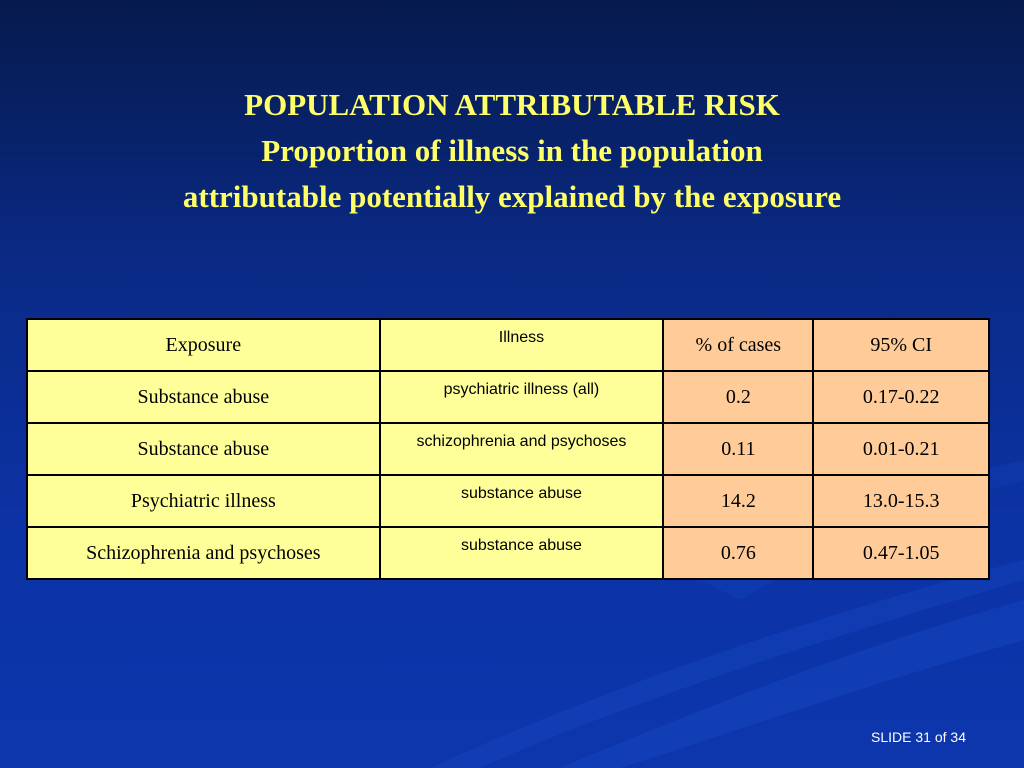 The height and width of the screenshot is (768, 1024). I want to click on cell-ci: 0.17-0.22, so click(901, 397).